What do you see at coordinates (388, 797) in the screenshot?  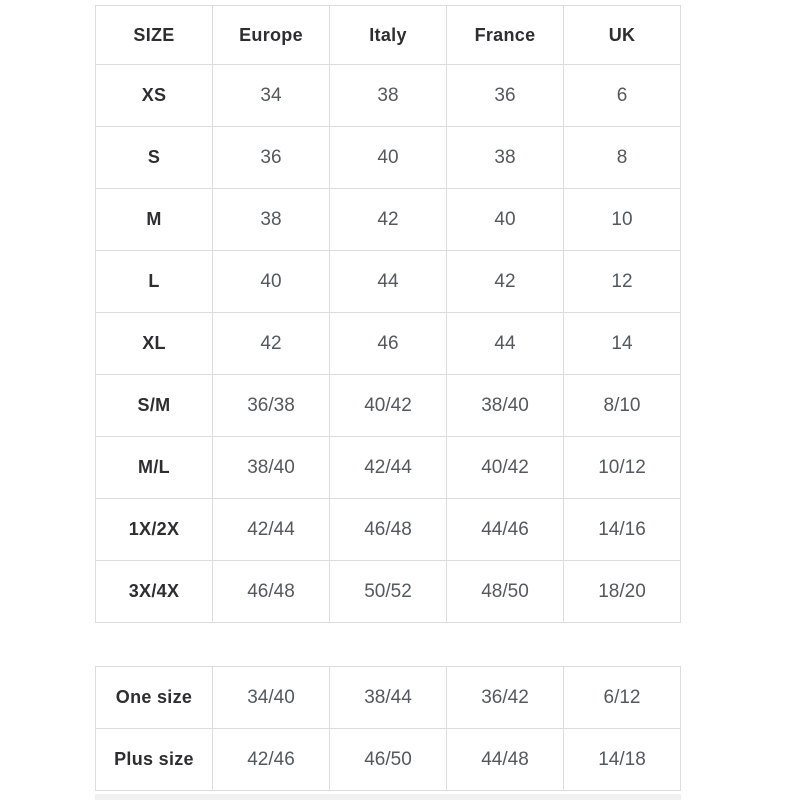 I see `next-section-edge` at bounding box center [388, 797].